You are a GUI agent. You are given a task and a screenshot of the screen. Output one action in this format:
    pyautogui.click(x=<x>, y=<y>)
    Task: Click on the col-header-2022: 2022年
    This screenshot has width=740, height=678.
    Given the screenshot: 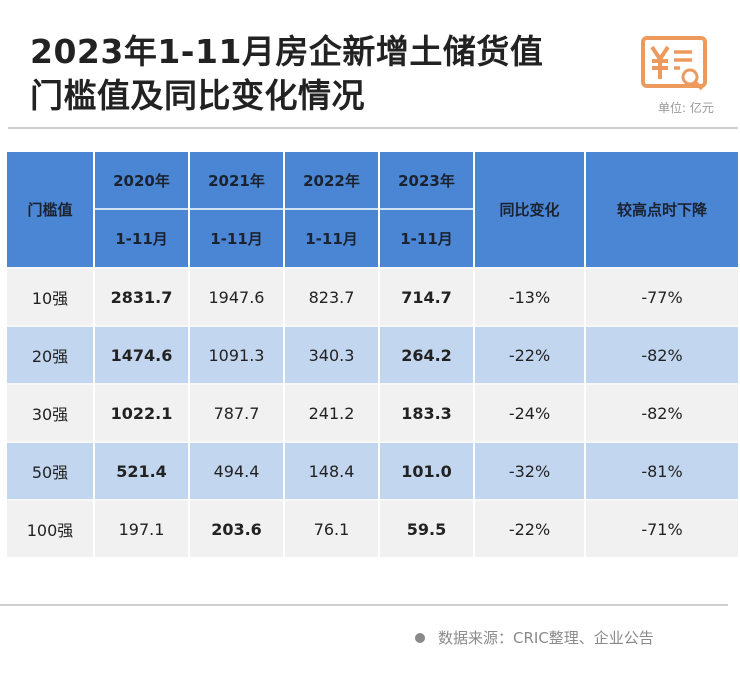 What is the action you would take?
    pyautogui.click(x=331, y=181)
    